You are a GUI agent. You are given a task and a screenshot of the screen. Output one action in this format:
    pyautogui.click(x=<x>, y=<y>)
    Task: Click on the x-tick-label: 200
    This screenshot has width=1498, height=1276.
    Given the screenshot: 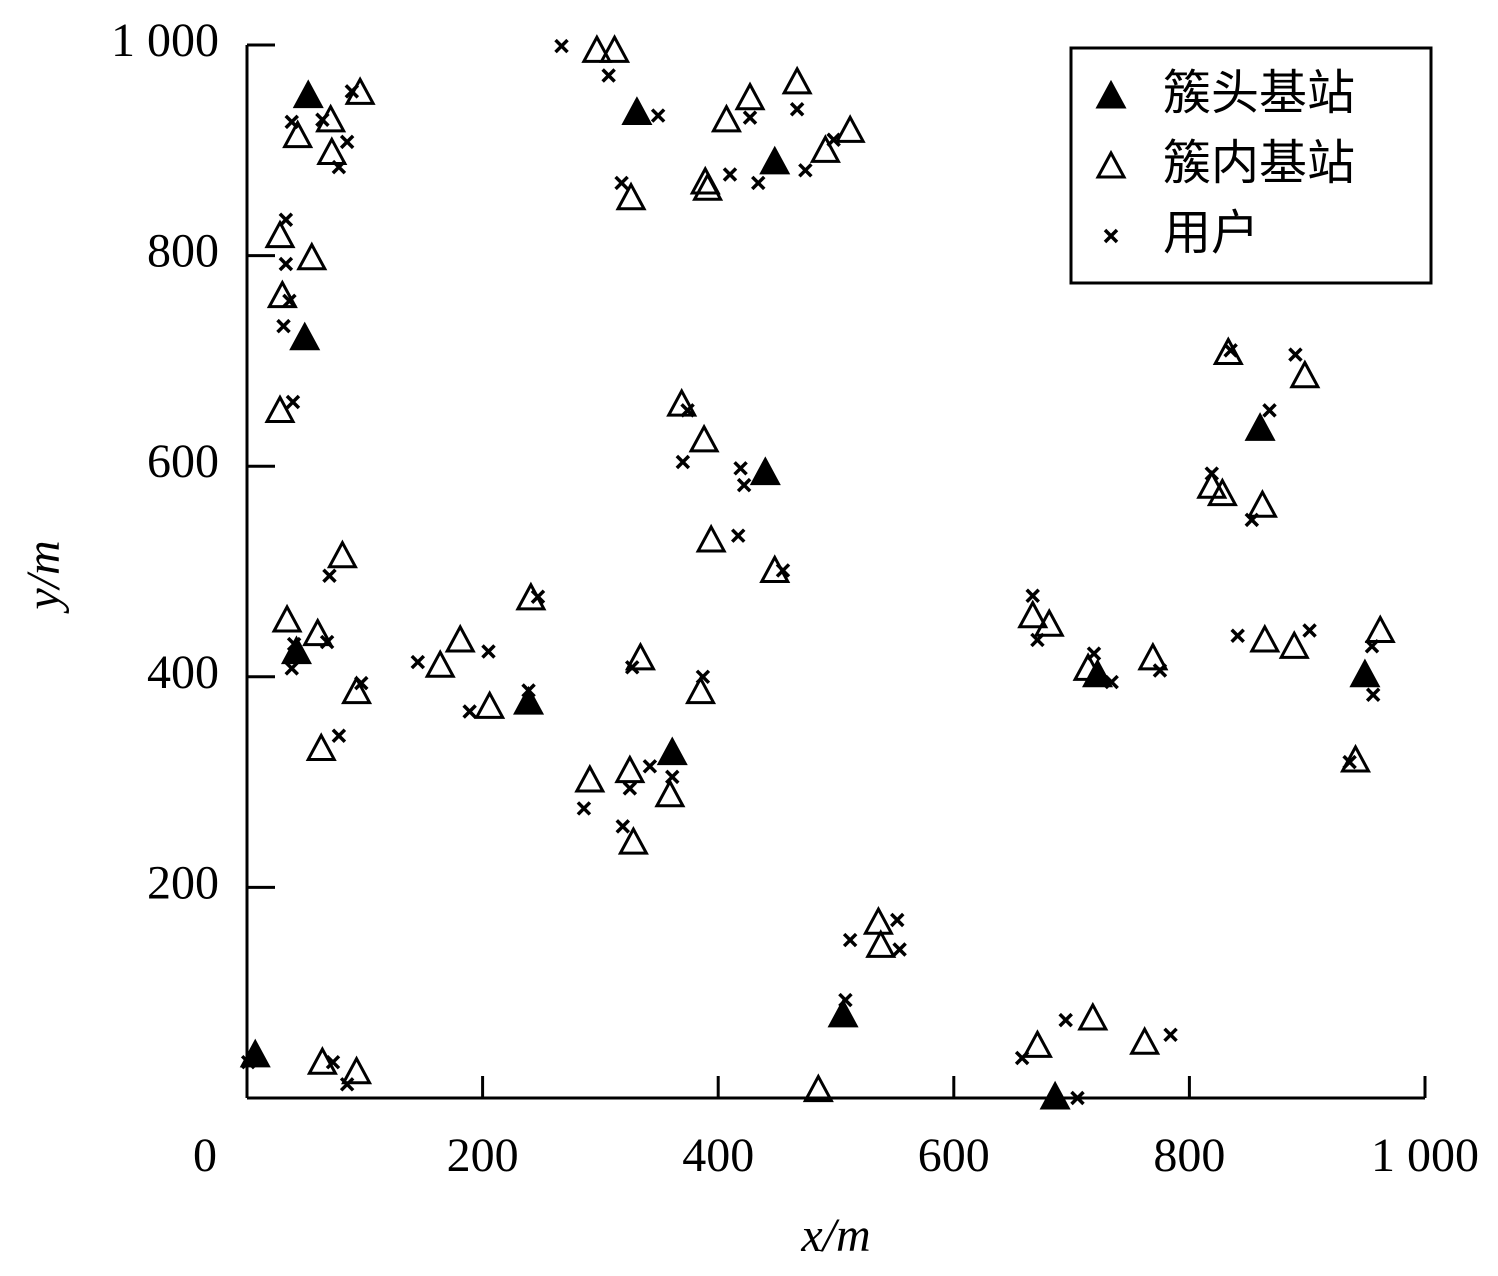 What is the action you would take?
    pyautogui.click(x=483, y=1155)
    